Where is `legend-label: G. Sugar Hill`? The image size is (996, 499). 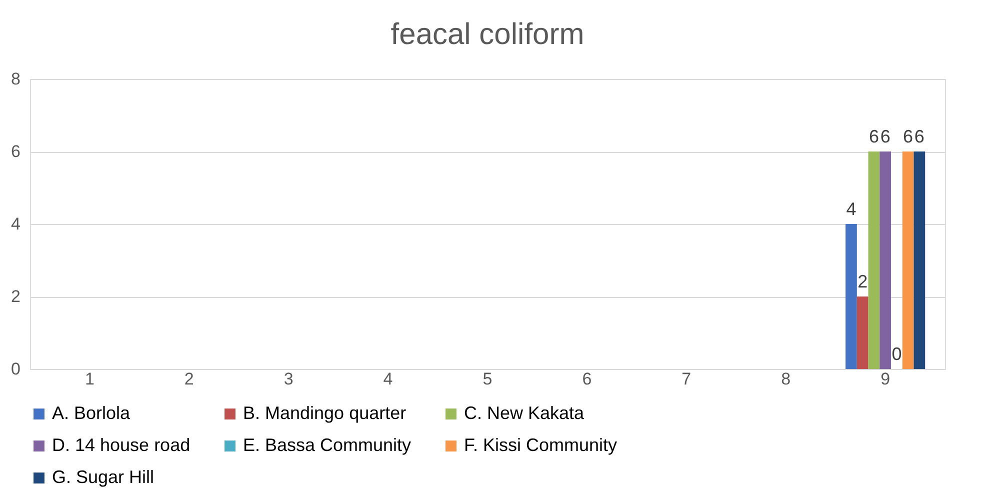
legend-label: G. Sugar Hill is located at coordinates (103, 477).